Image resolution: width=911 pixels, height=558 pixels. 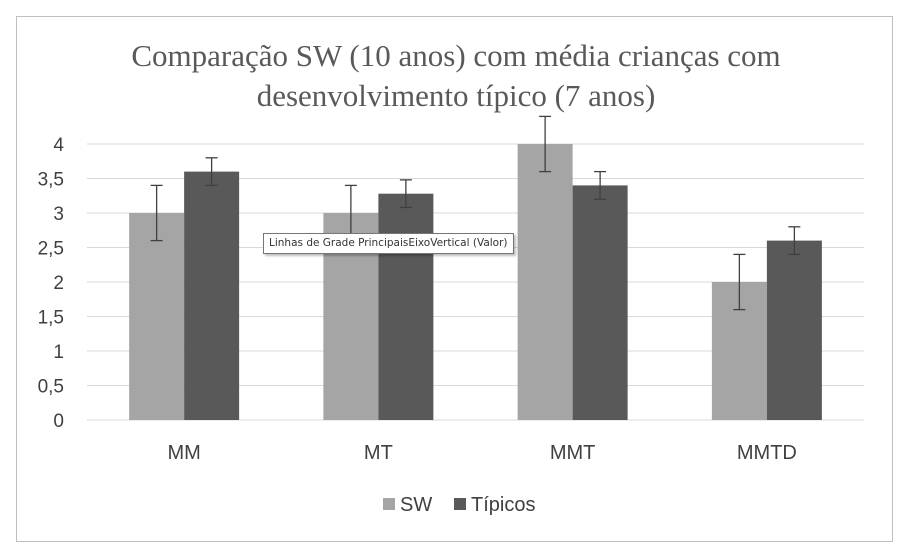 What do you see at coordinates (406, 306) in the screenshot?
I see `bar-típicos-mt` at bounding box center [406, 306].